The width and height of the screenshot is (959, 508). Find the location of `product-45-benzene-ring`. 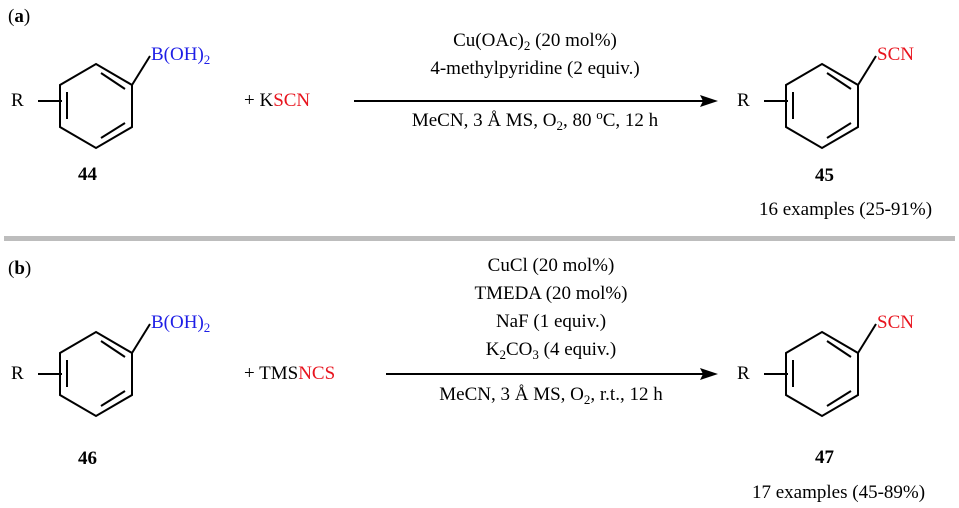

product-45-benzene-ring is located at coordinates (820, 102).